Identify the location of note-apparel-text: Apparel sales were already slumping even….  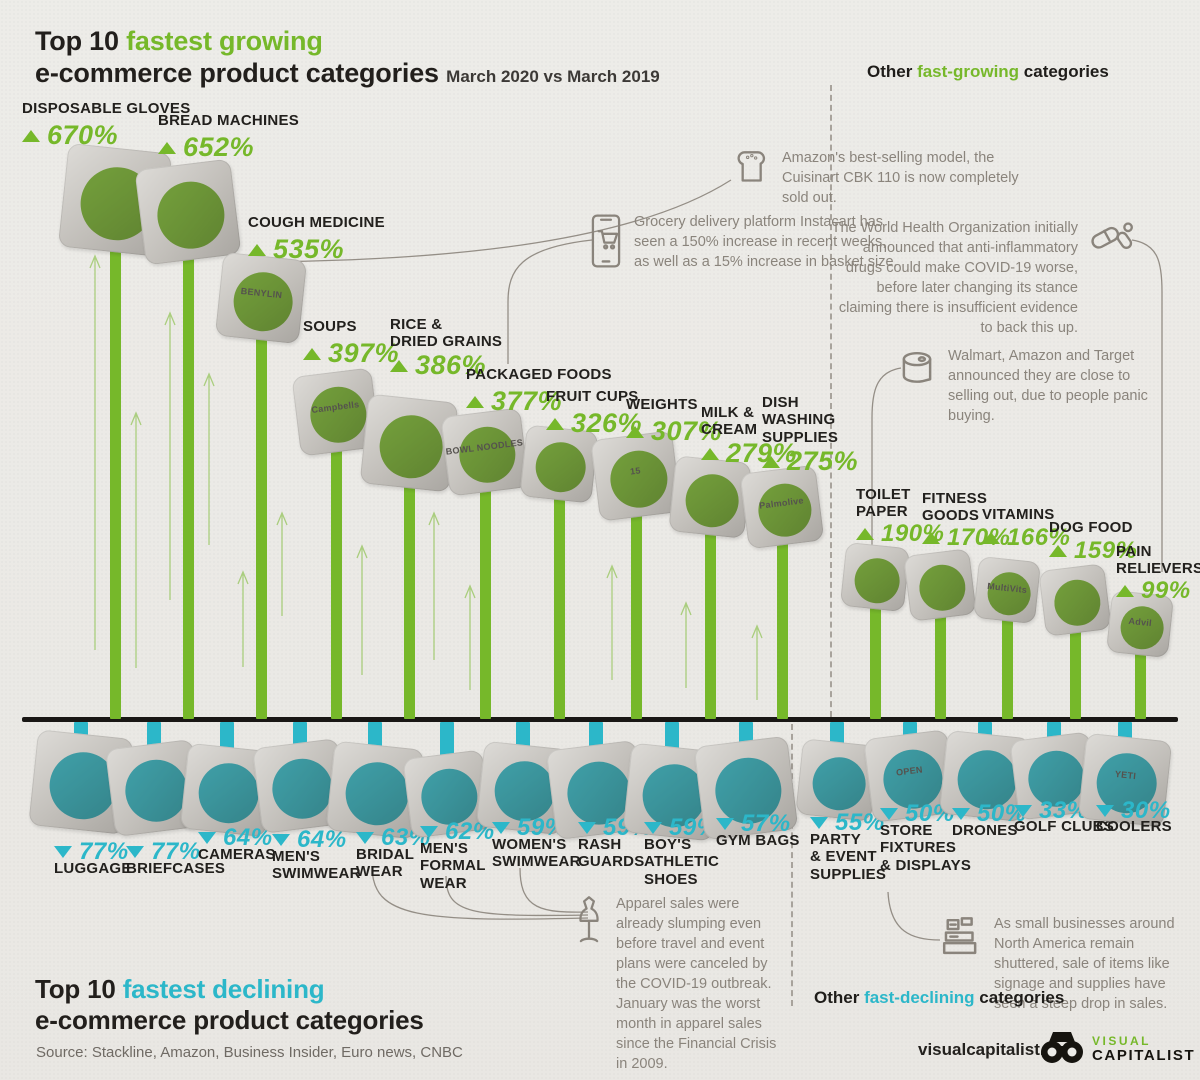
(696, 984).